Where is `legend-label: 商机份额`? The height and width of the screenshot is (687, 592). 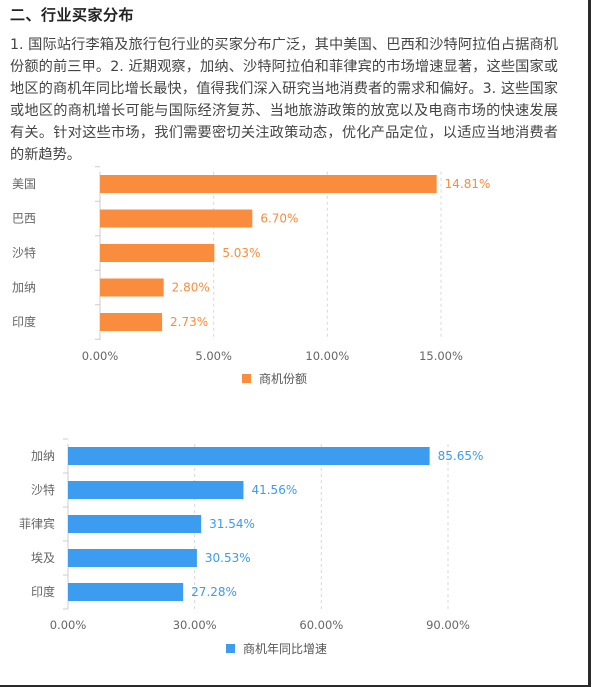
legend-label: 商机份额 is located at coordinates (283, 378).